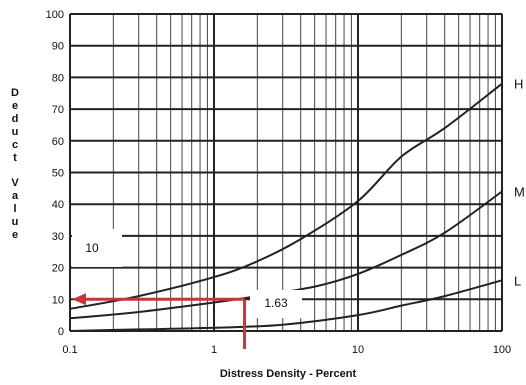  I want to click on y-tick-label: 70, so click(58, 110).